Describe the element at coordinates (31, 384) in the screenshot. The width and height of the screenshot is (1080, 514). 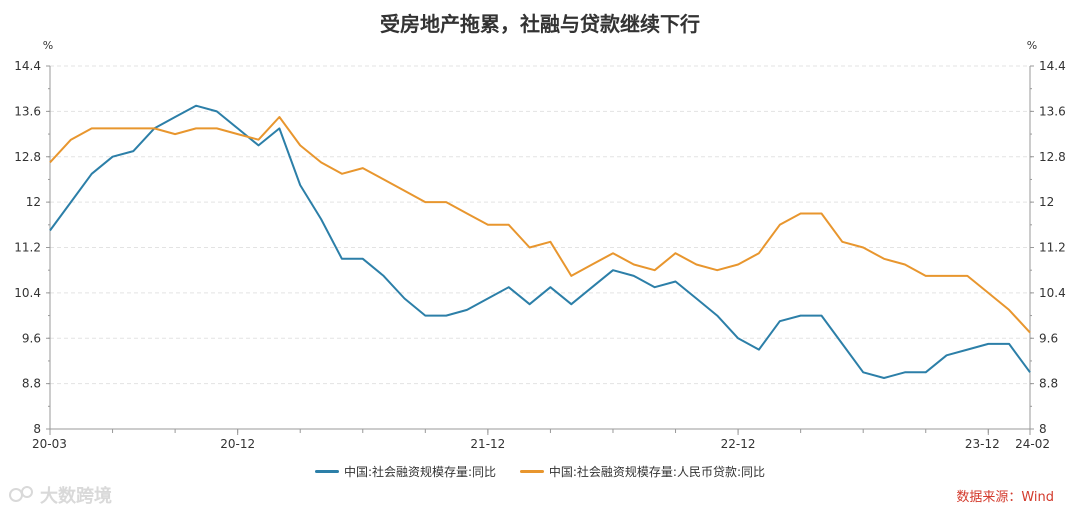
I see `y-tick-label-left: 8.8` at that location.